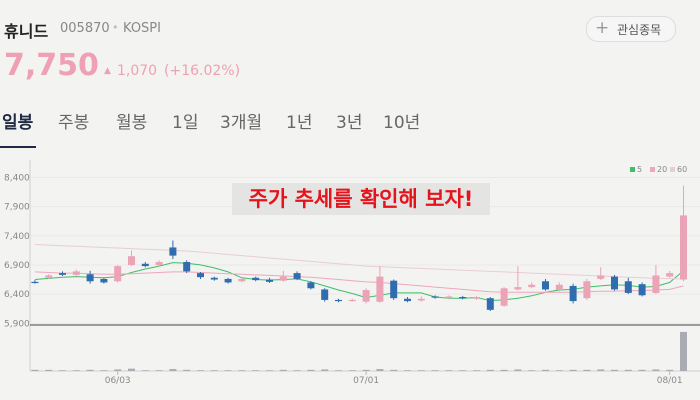 This screenshot has height=400, width=700. What do you see at coordinates (137, 71) in the screenshot?
I see `price-change: 1,070` at bounding box center [137, 71].